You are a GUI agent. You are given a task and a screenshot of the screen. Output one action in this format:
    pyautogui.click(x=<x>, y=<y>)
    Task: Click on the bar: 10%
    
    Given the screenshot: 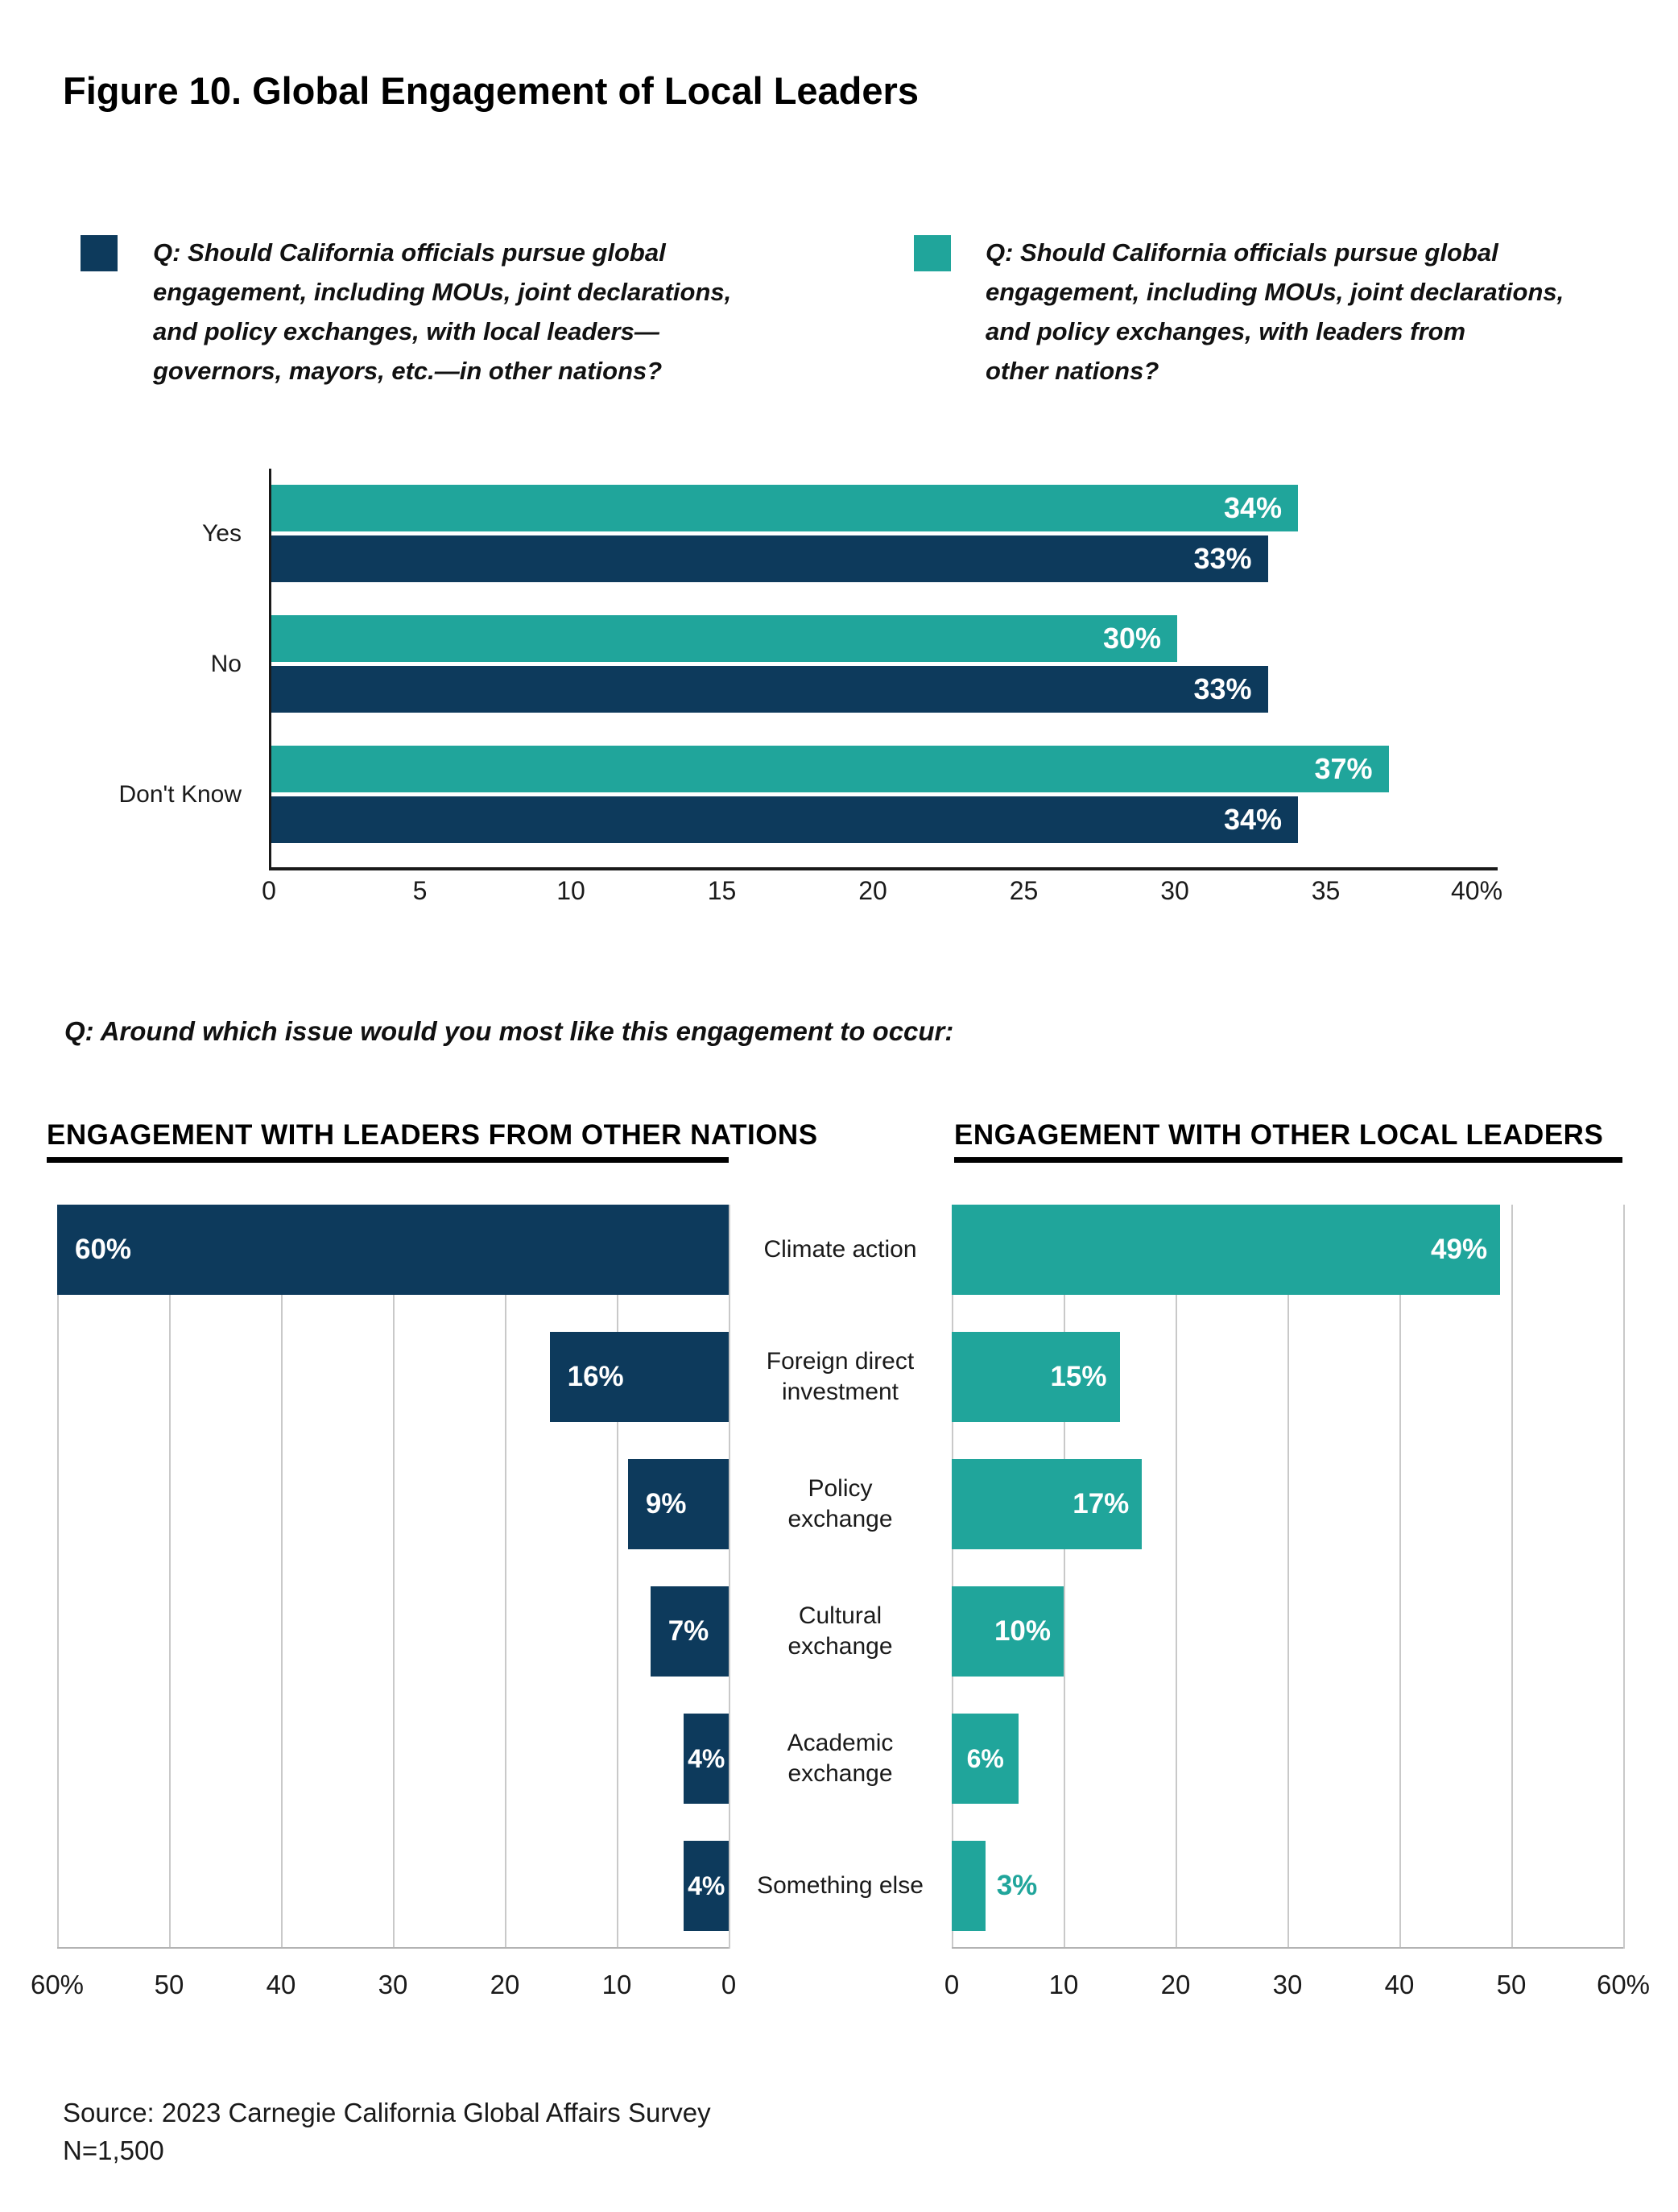 What is the action you would take?
    pyautogui.click(x=1008, y=1631)
    